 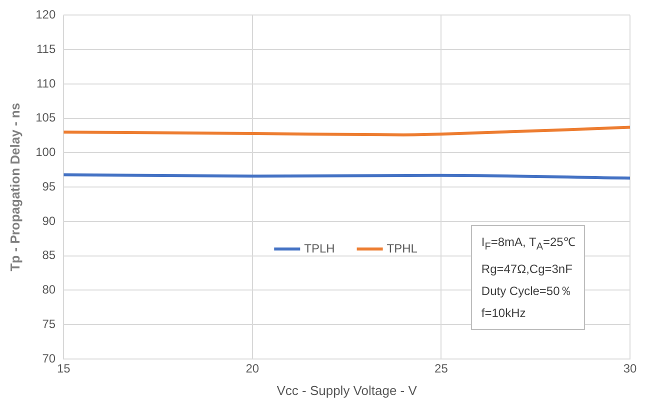 I want to click on line-series, so click(x=347, y=131).